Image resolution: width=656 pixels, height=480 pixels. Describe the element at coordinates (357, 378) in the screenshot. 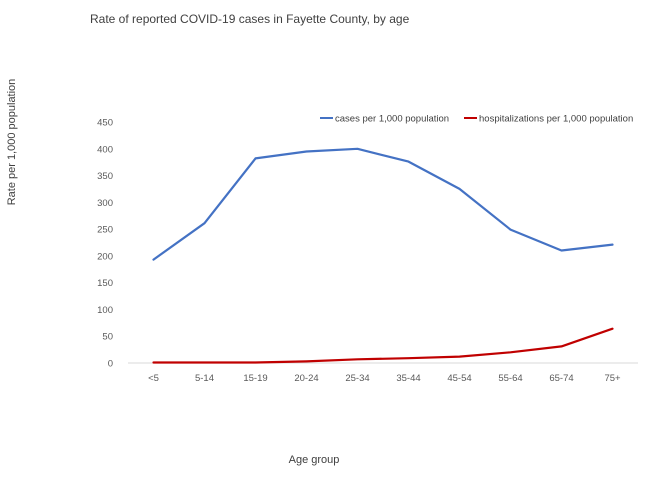

I see `x-tick-label: 25-34` at that location.